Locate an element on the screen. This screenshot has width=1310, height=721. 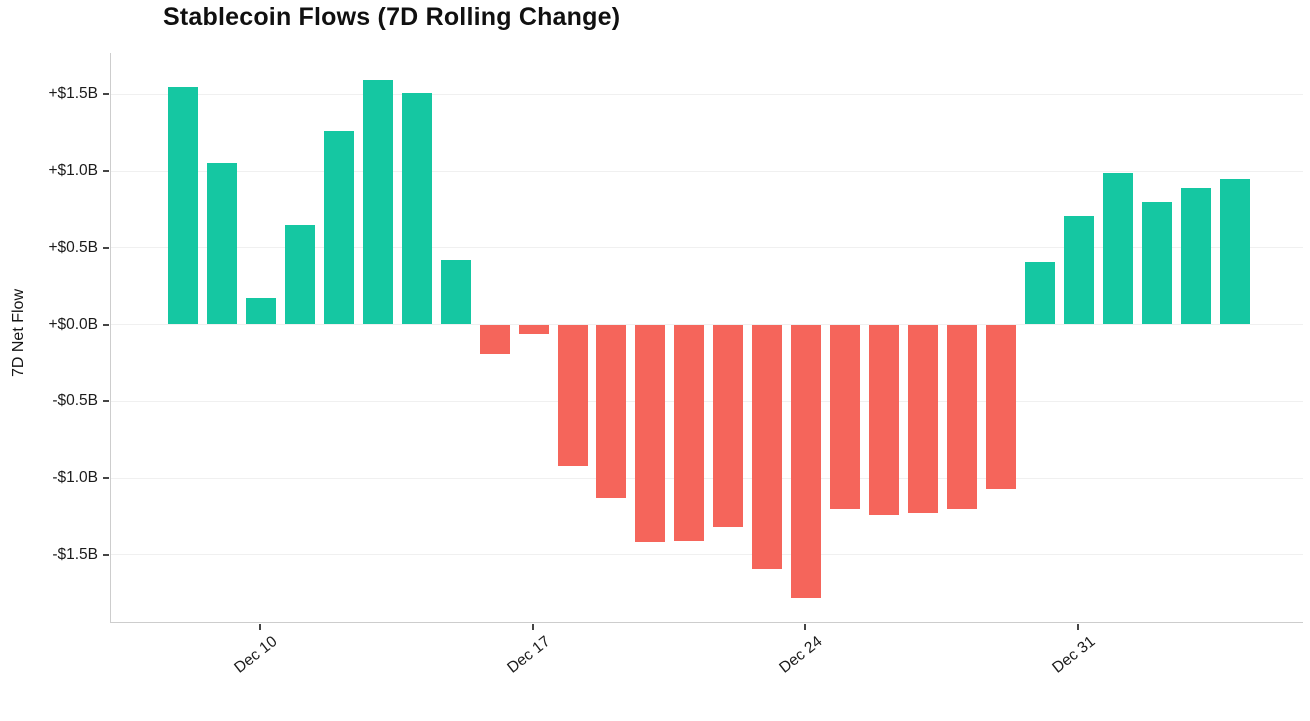
x-tick-label: Dec 10 is located at coordinates (256, 655).